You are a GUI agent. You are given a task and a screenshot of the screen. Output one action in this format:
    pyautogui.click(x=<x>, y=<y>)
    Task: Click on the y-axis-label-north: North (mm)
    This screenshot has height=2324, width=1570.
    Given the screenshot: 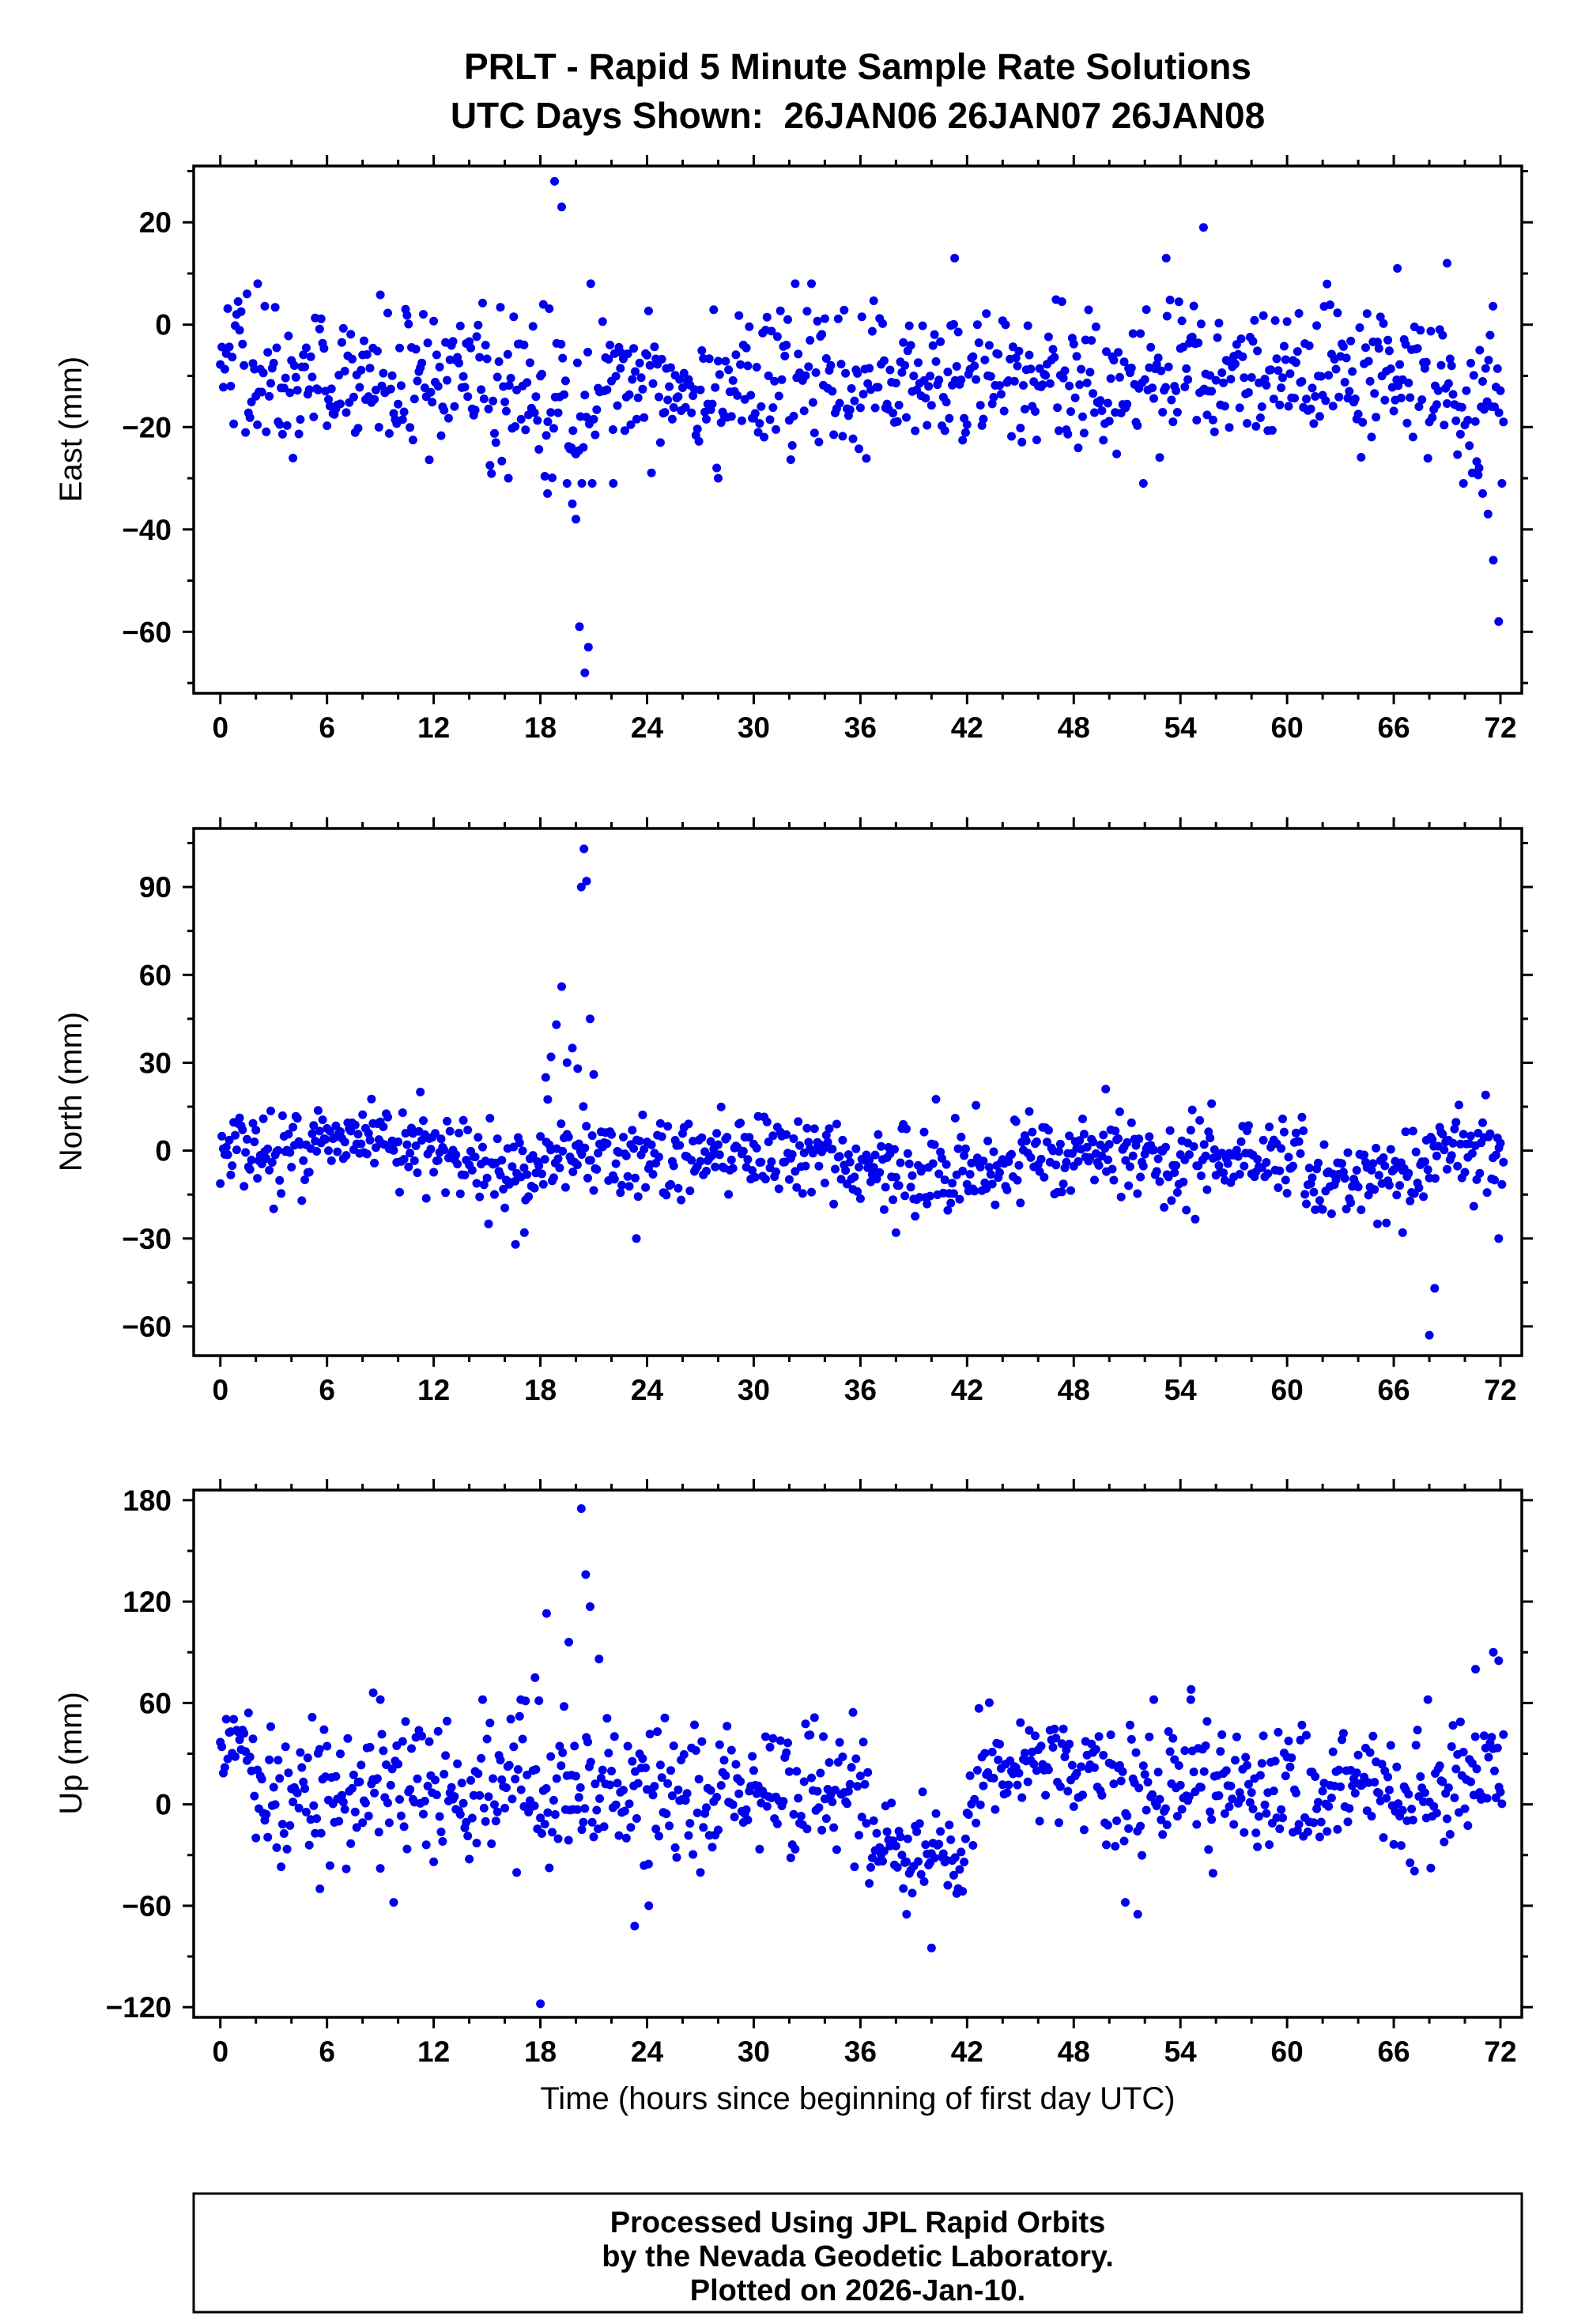 What is the action you would take?
    pyautogui.click(x=71, y=1091)
    